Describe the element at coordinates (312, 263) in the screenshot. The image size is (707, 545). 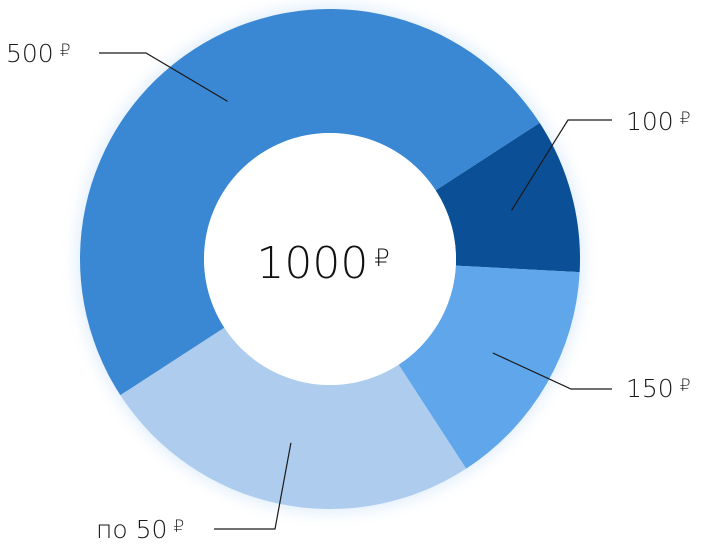
I see `center-total-value: 1000` at that location.